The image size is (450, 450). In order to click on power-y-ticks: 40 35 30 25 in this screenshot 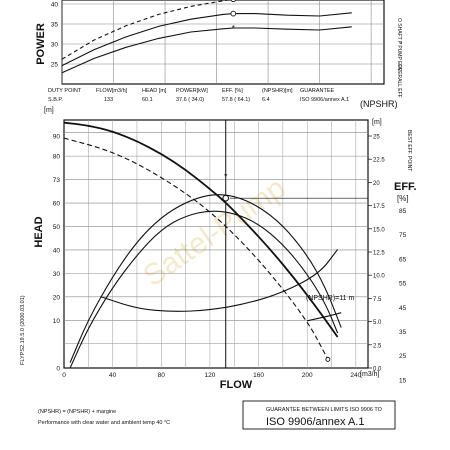, I will do `click(55, 35)`.